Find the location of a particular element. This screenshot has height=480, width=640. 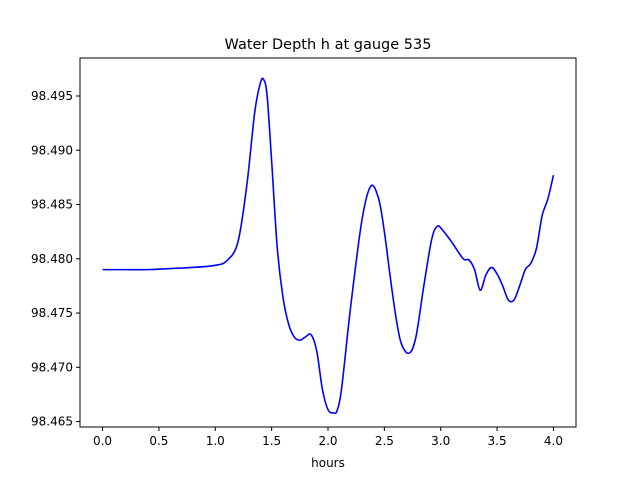

x-tick-label: 1.5 is located at coordinates (271, 441).